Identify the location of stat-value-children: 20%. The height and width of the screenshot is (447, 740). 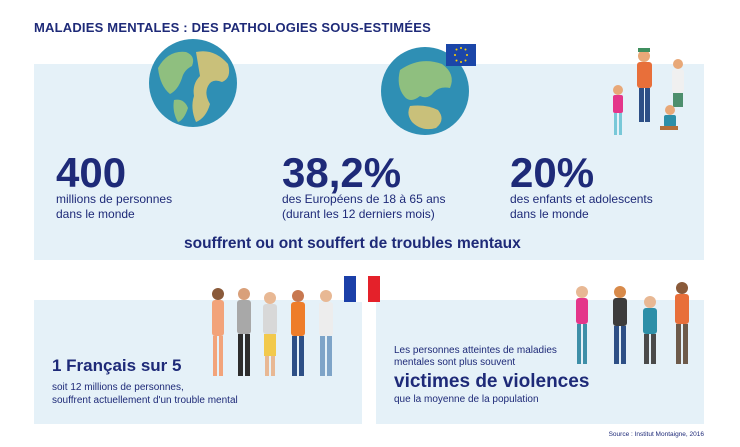
(552, 172).